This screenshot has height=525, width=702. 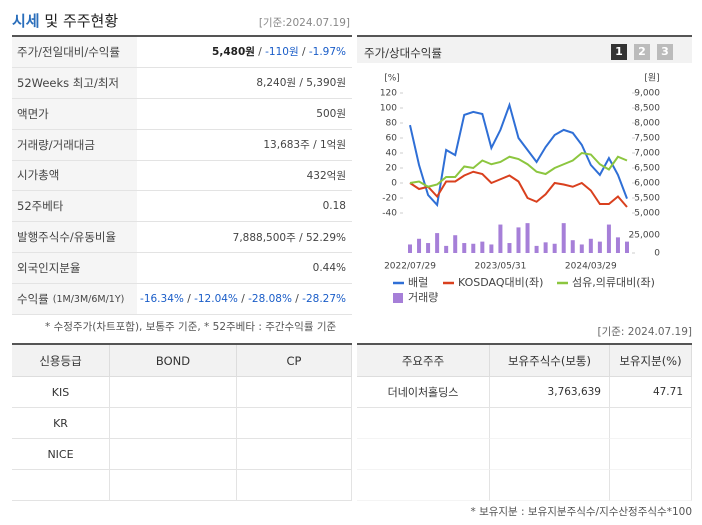 What do you see at coordinates (642, 52) in the screenshot?
I see `chart-tab: 2` at bounding box center [642, 52].